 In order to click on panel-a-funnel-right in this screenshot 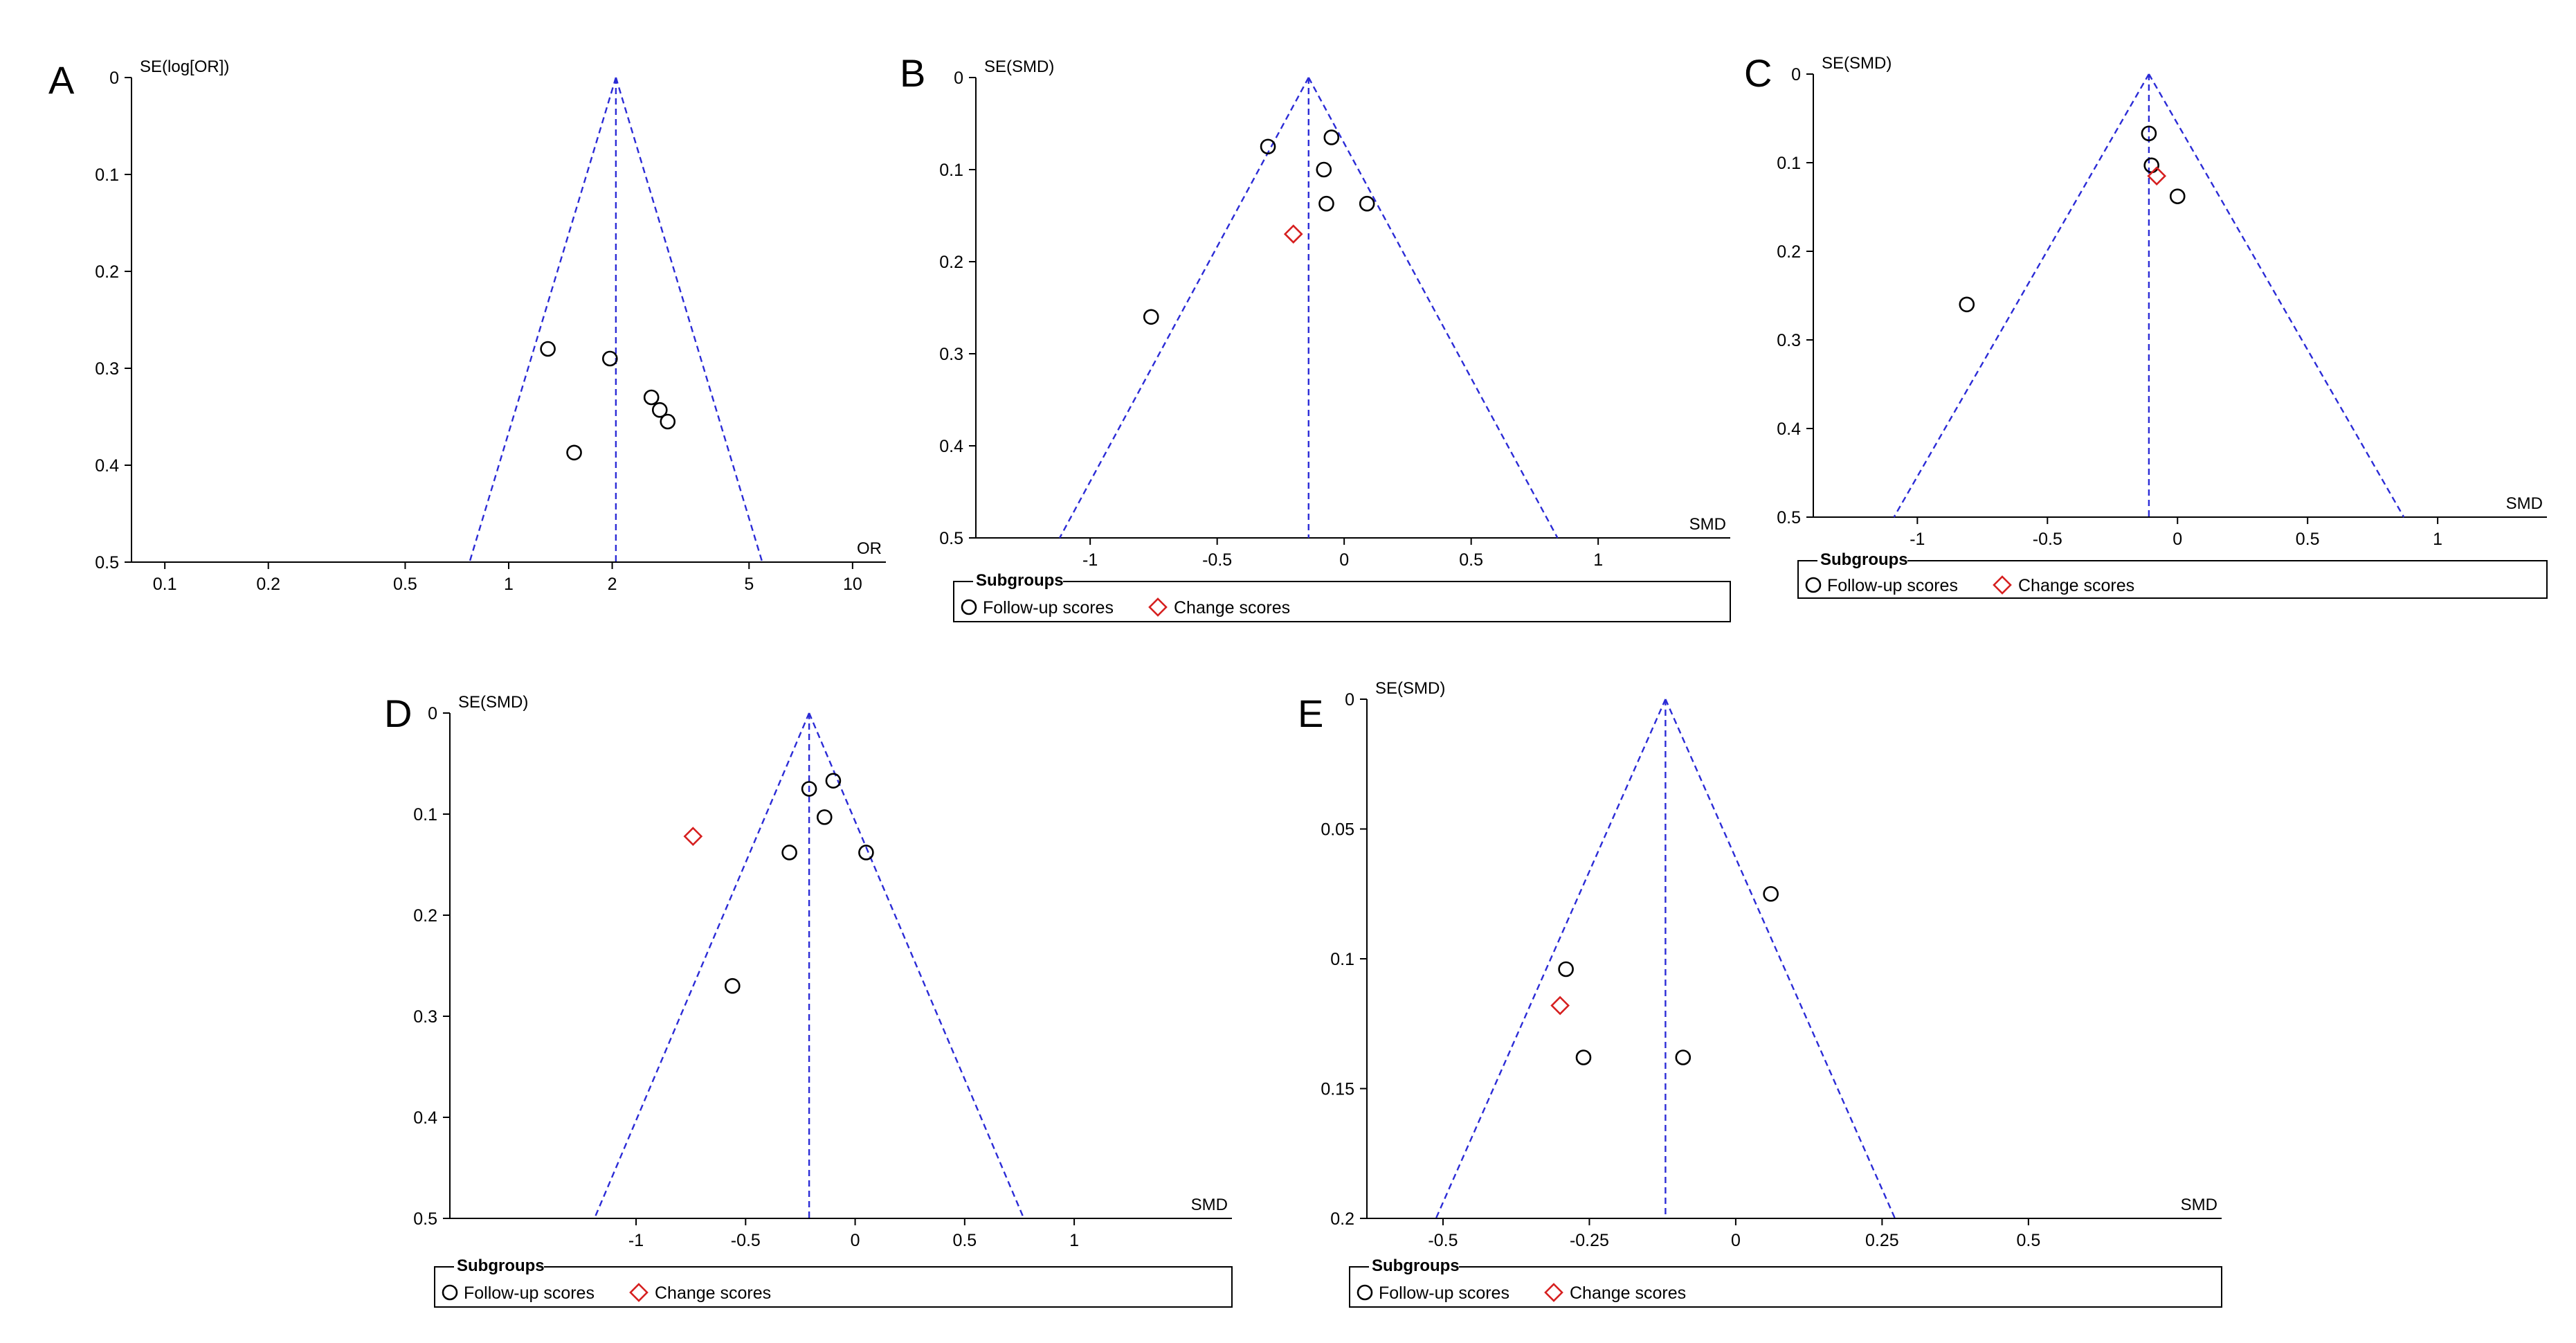, I will do `click(689, 320)`.